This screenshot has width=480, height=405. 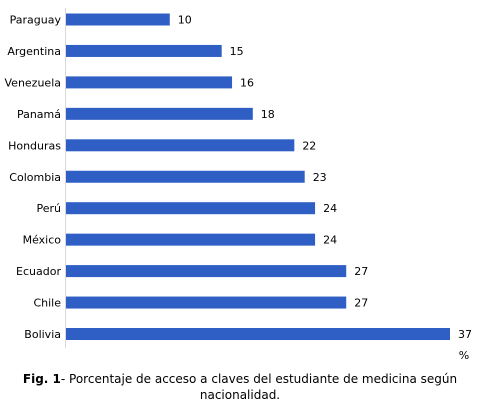 I want to click on category-label-1: Argentina, so click(x=34, y=51).